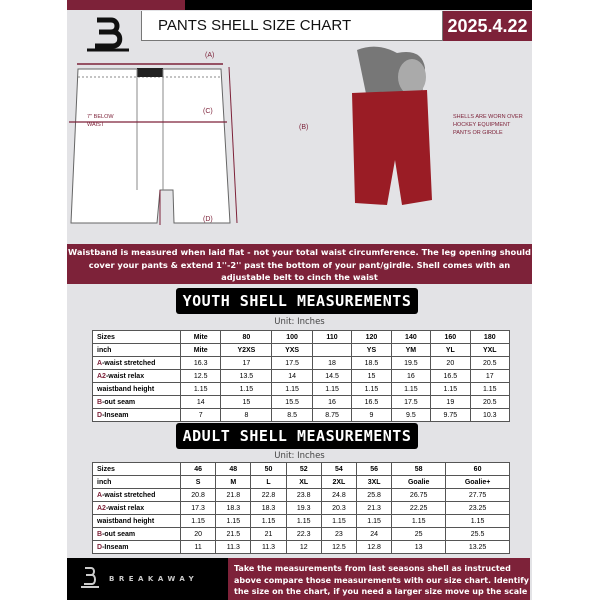  I want to click on table-cell: 46, so click(198, 469).